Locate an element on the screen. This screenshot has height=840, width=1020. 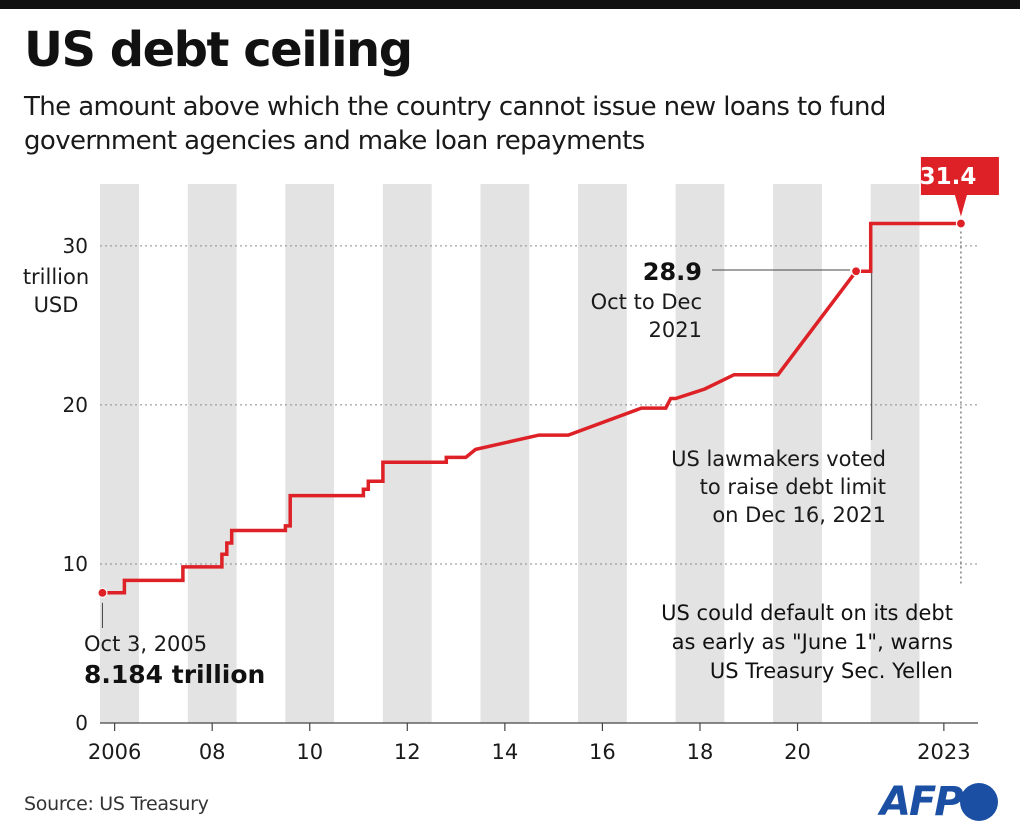
afp-logo-text: AFP is located at coordinates (922, 802).